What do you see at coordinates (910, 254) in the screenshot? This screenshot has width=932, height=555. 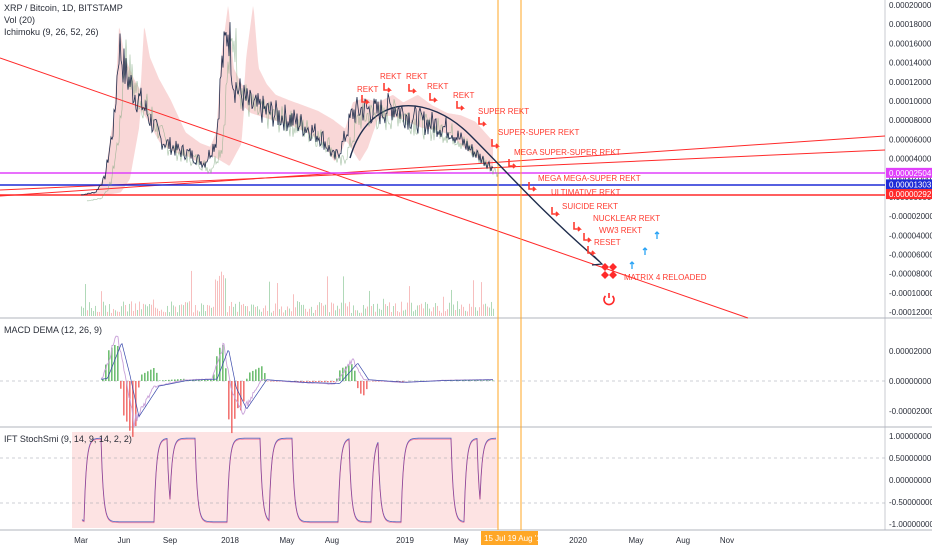 I see `y-tick-label: -0.00006000` at bounding box center [910, 254].